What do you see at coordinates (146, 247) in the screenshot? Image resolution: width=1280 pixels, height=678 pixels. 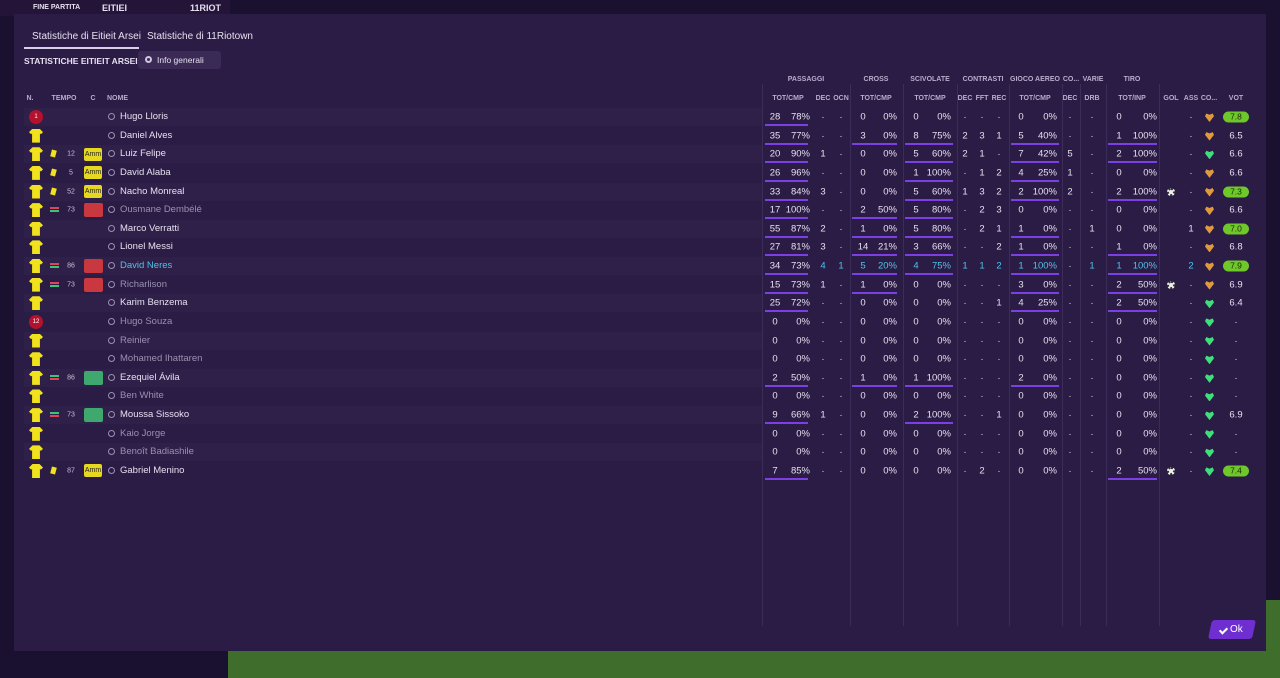 I see `player-name: Lionel Messi` at bounding box center [146, 247].